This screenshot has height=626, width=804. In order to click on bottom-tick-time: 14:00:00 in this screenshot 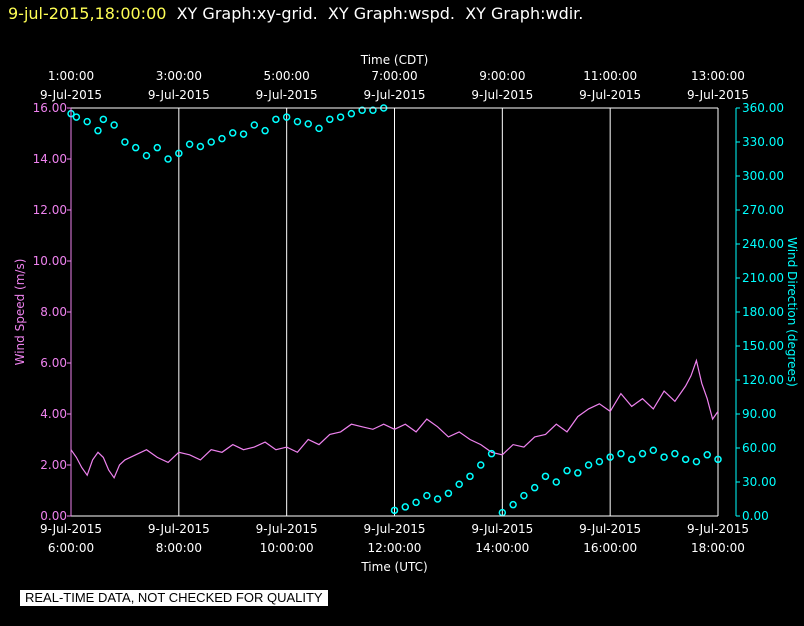, I will do `click(502, 548)`.